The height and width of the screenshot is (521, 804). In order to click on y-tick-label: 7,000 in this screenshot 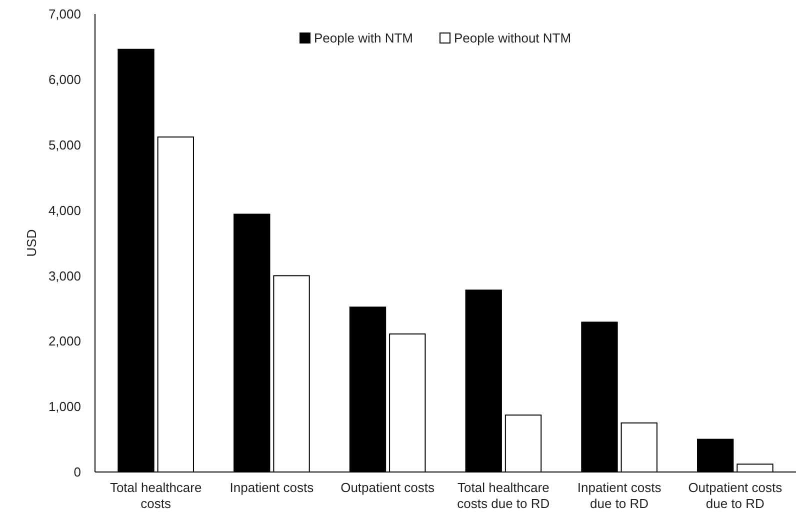, I will do `click(64, 14)`.